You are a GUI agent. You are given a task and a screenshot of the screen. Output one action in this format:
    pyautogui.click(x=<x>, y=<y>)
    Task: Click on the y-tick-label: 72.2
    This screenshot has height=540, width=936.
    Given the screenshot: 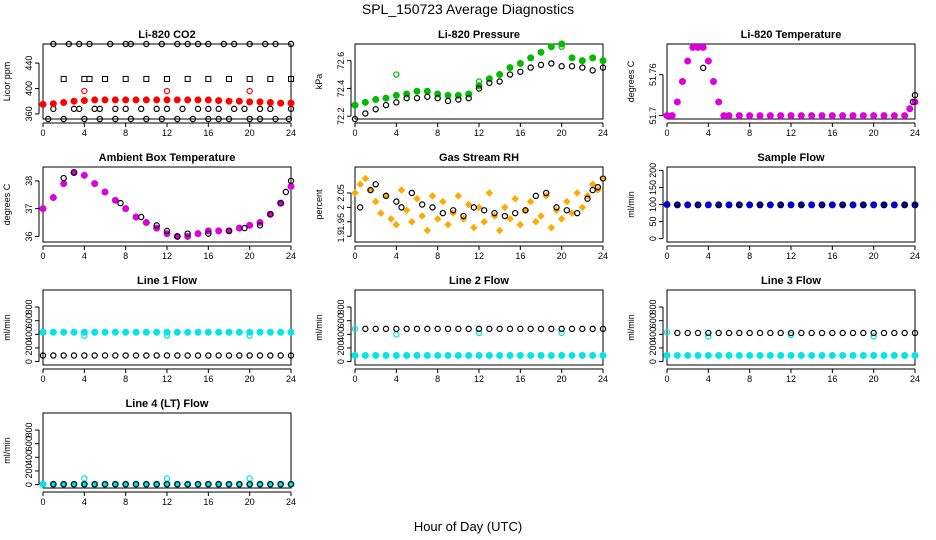 What is the action you would take?
    pyautogui.click(x=341, y=116)
    